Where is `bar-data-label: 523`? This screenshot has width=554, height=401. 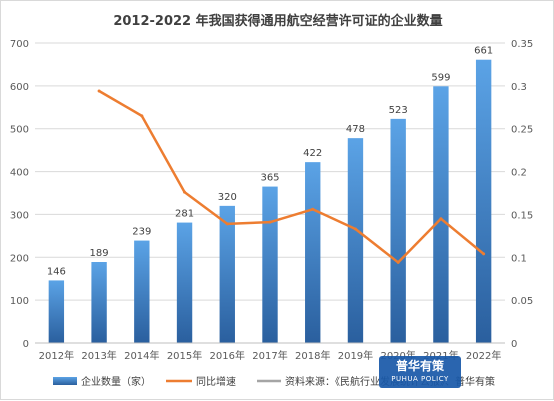 bar-data-label: 523 is located at coordinates (398, 110).